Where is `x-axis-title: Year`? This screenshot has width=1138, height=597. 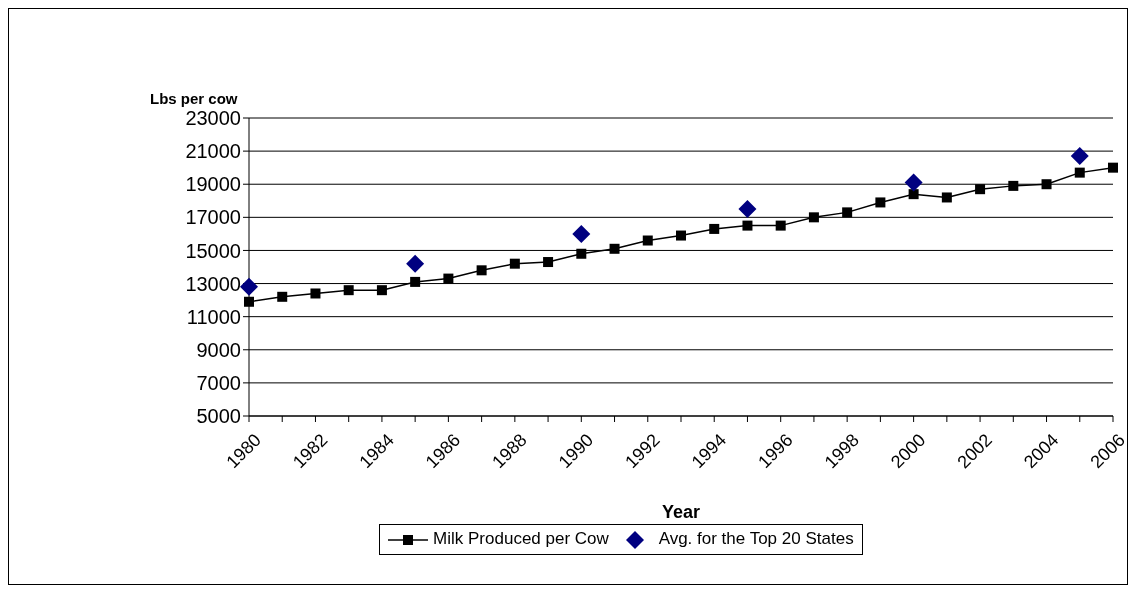 x-axis-title: Year is located at coordinates (681, 512).